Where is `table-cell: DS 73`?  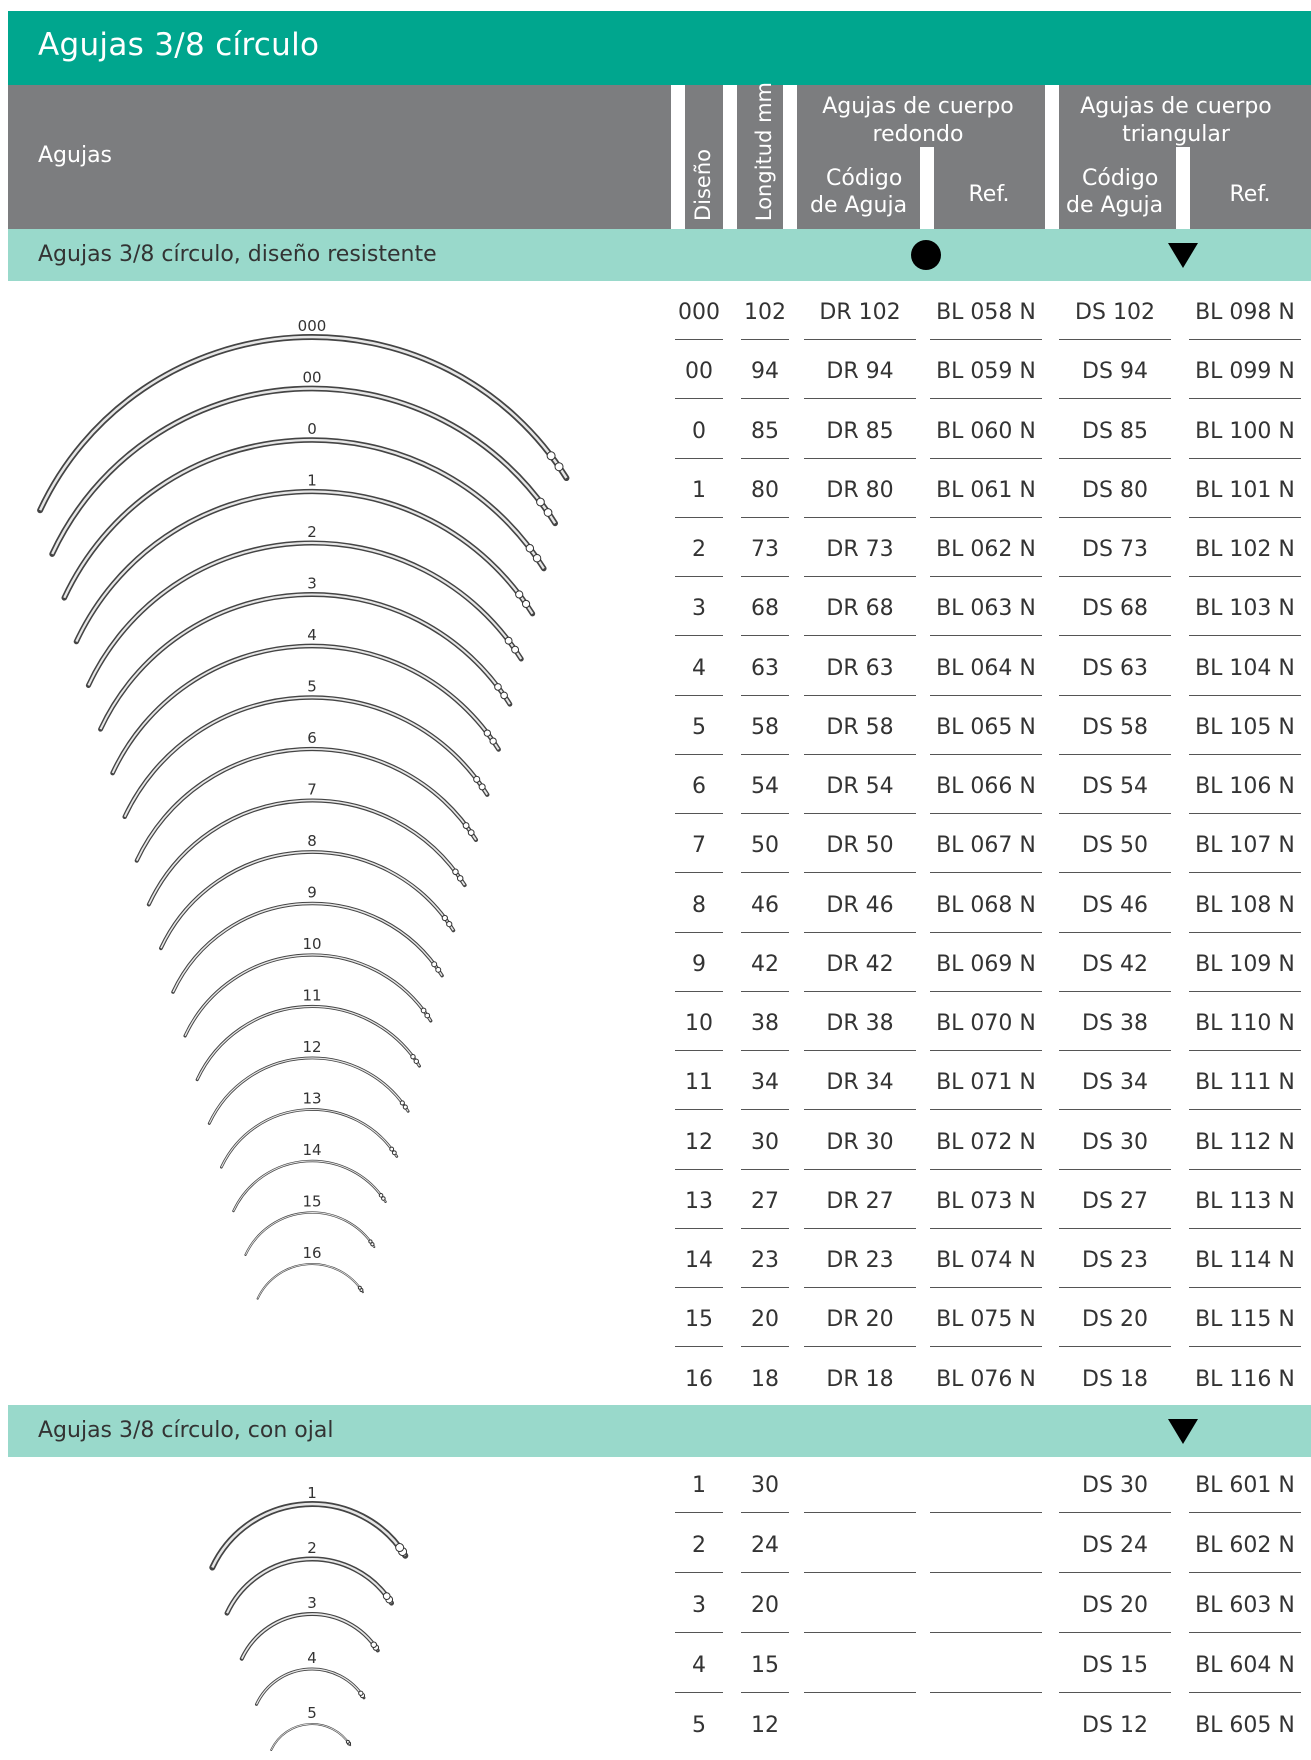
table-cell: DS 73 is located at coordinates (1115, 549).